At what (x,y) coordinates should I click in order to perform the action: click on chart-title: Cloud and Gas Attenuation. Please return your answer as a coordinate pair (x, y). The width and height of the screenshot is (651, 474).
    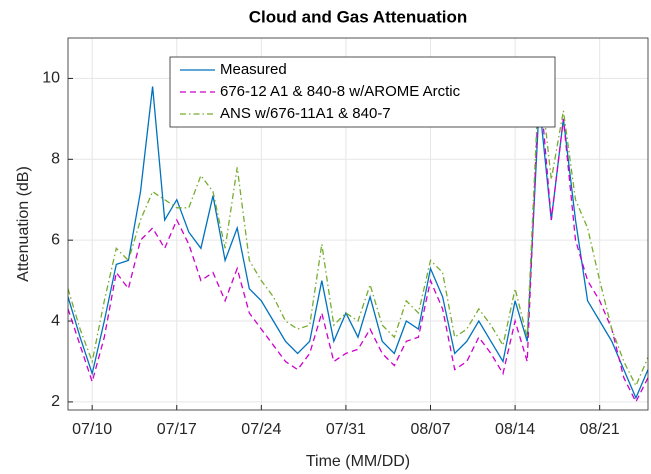
    Looking at the image, I should click on (358, 16).